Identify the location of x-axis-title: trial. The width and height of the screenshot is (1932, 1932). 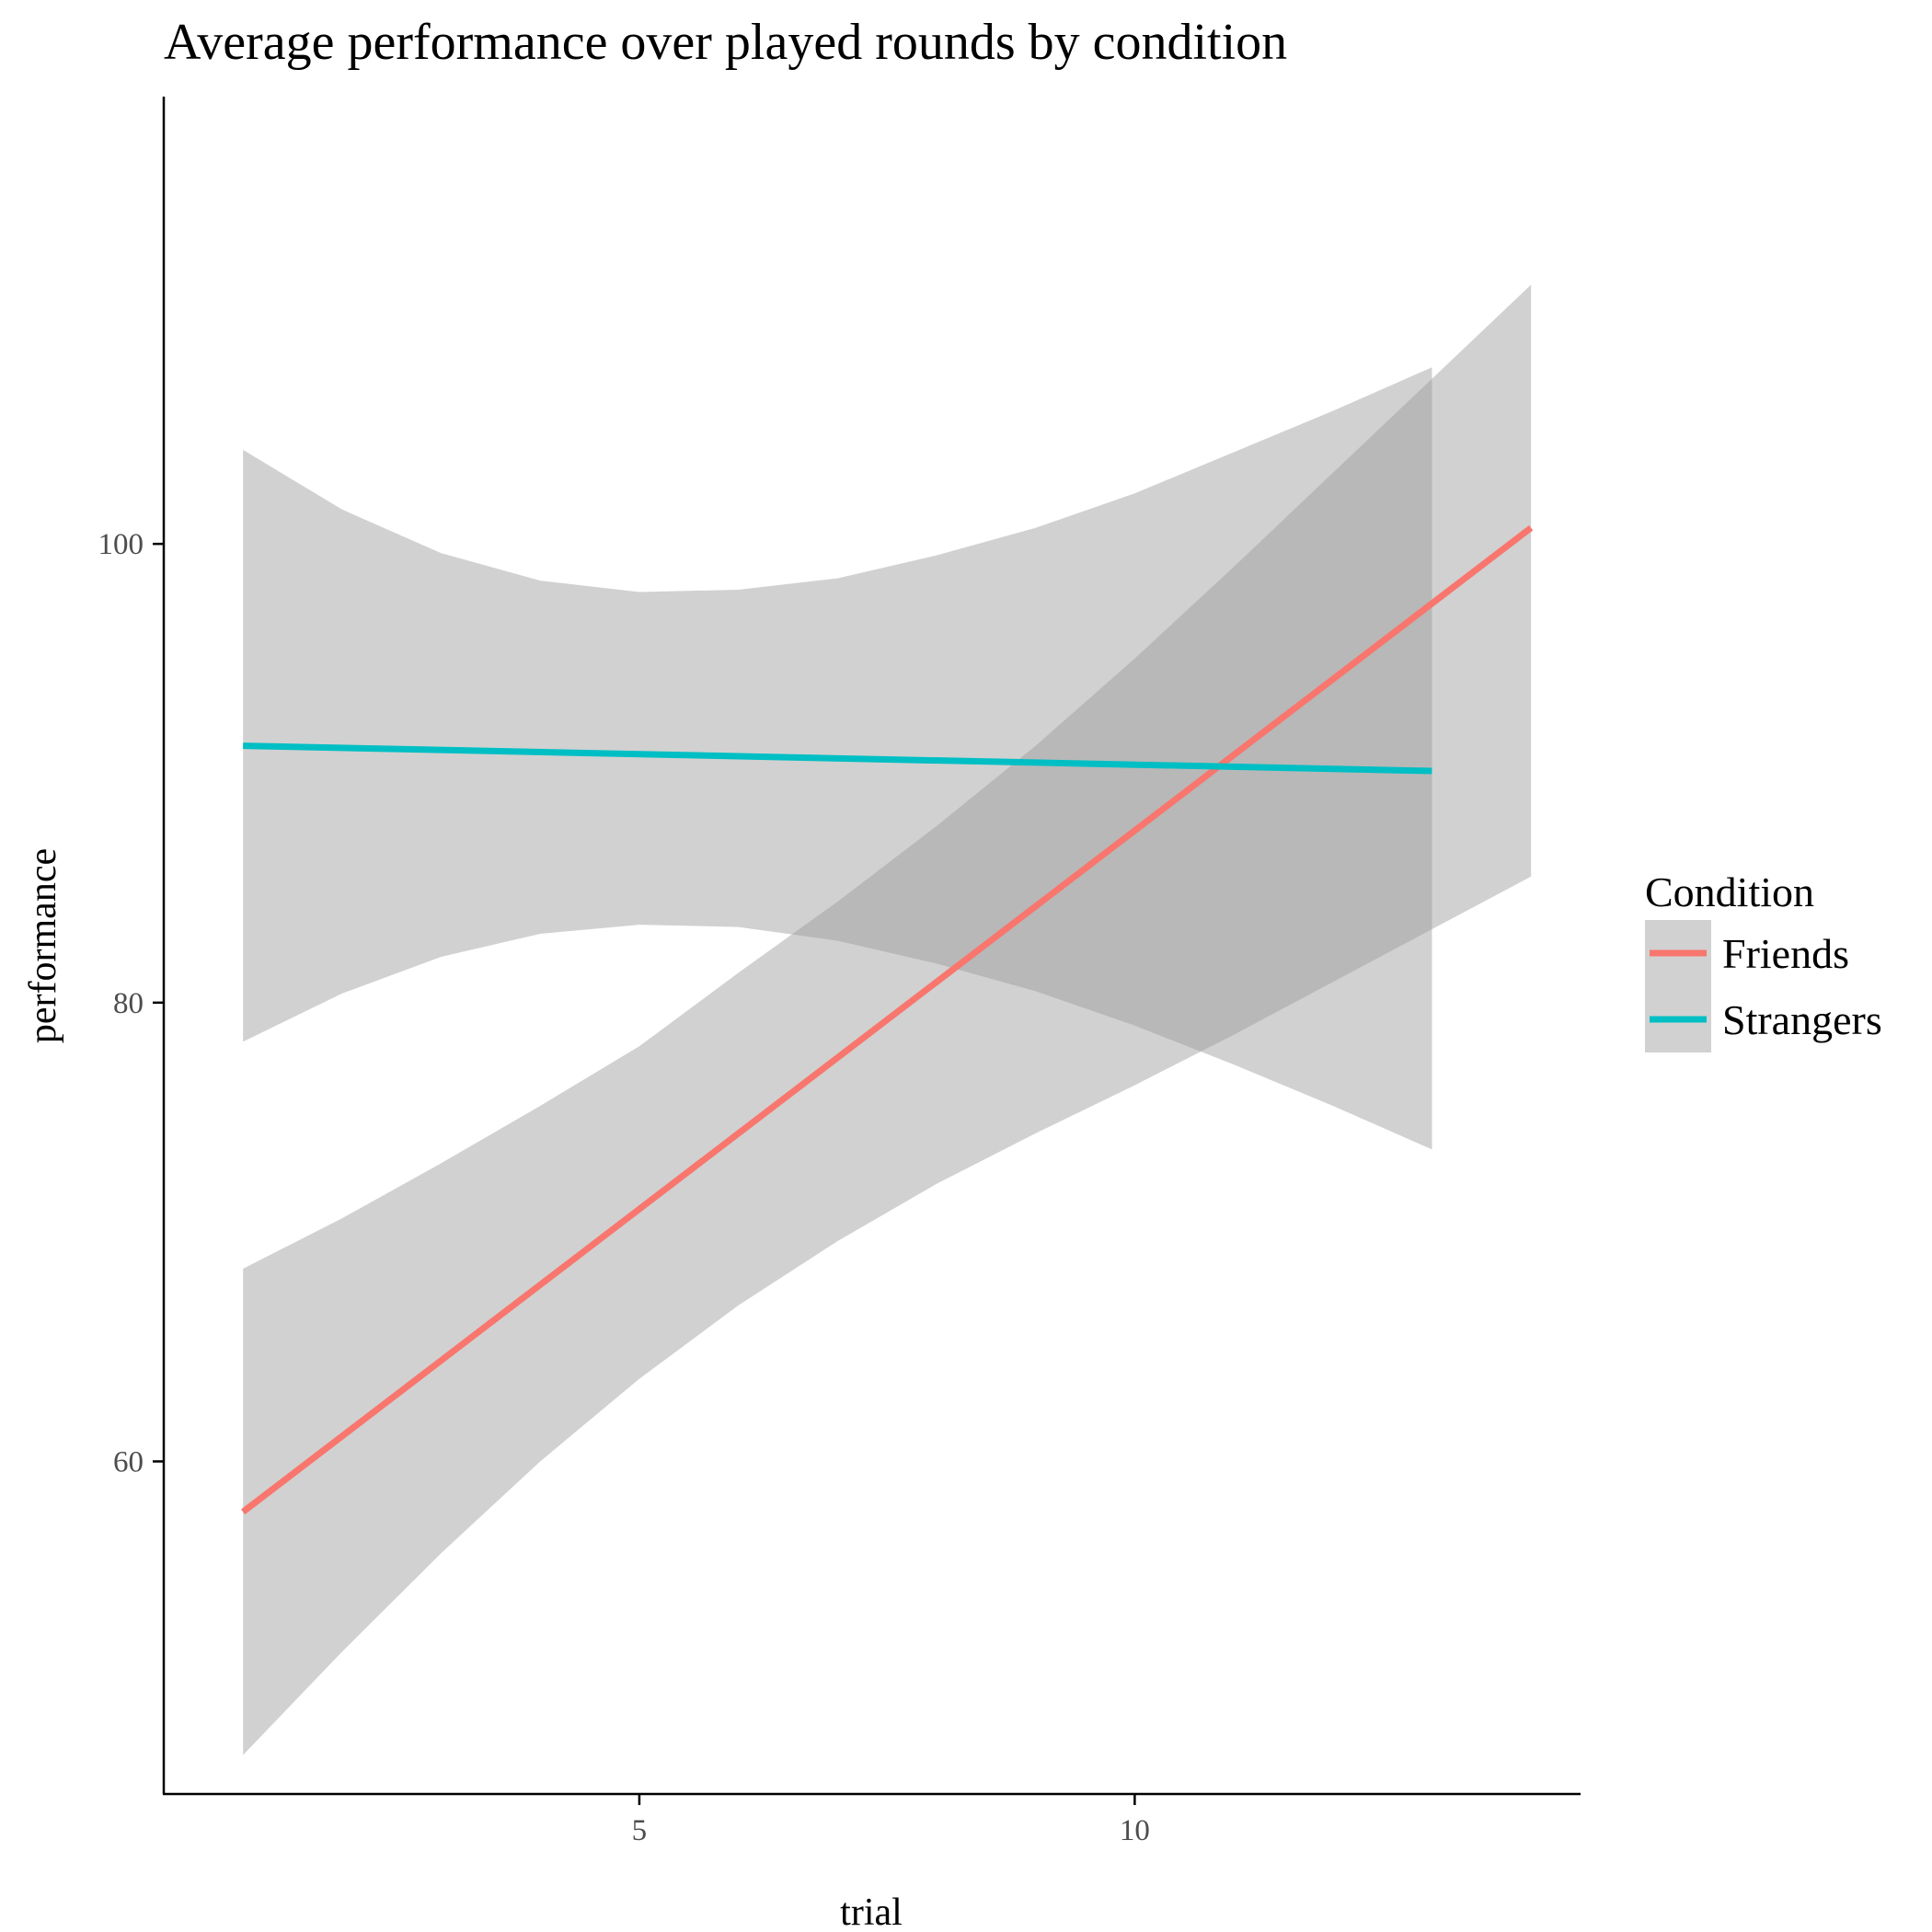
(871, 1912).